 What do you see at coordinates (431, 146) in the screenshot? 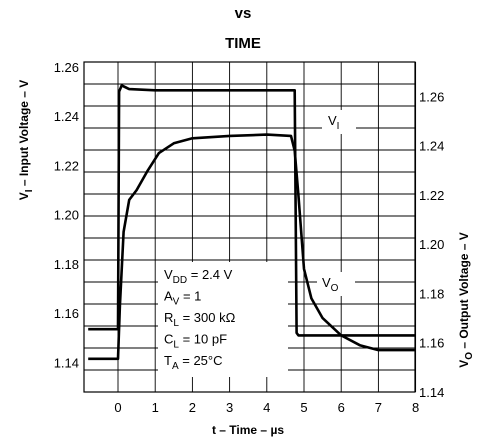
I see `y-right-tick-label: 1.24` at bounding box center [431, 146].